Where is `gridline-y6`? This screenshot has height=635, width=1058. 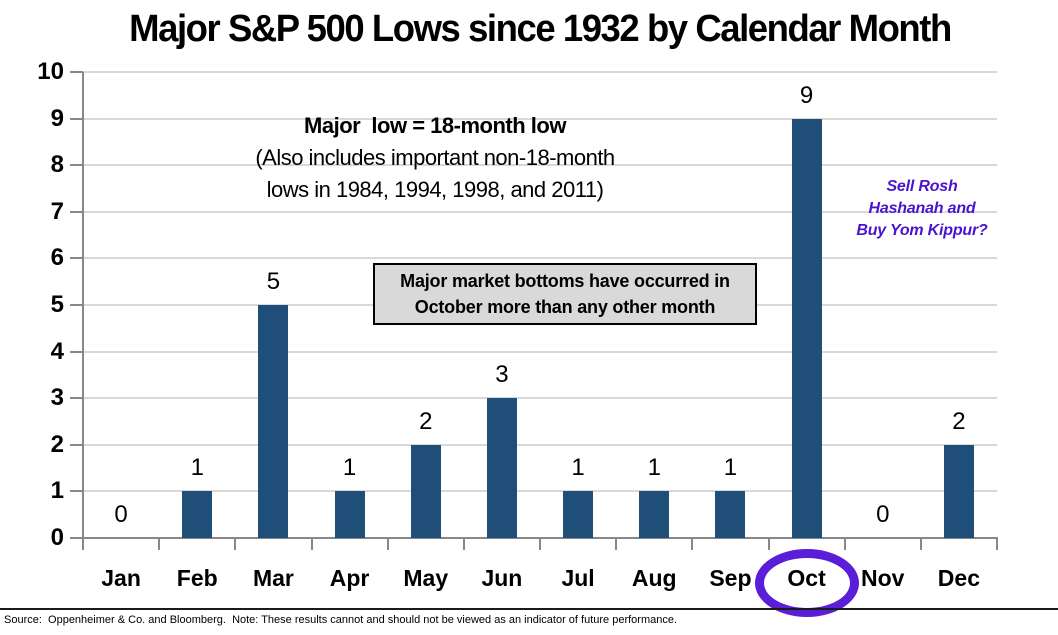 gridline-y6 is located at coordinates (540, 258).